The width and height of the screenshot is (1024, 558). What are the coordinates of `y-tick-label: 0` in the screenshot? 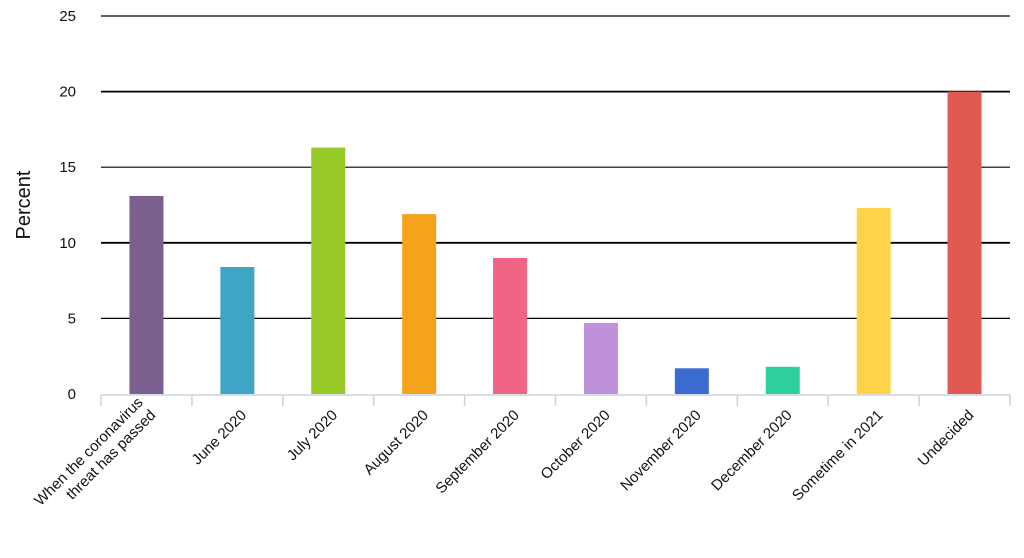 It's located at (72, 394).